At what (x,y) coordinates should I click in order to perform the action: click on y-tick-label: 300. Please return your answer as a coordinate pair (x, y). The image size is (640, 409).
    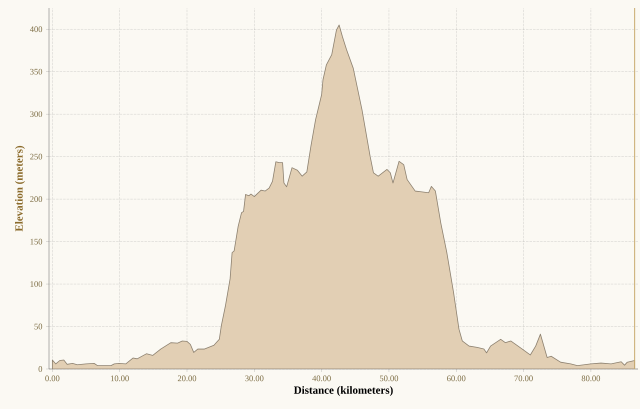
    Looking at the image, I should click on (36, 114).